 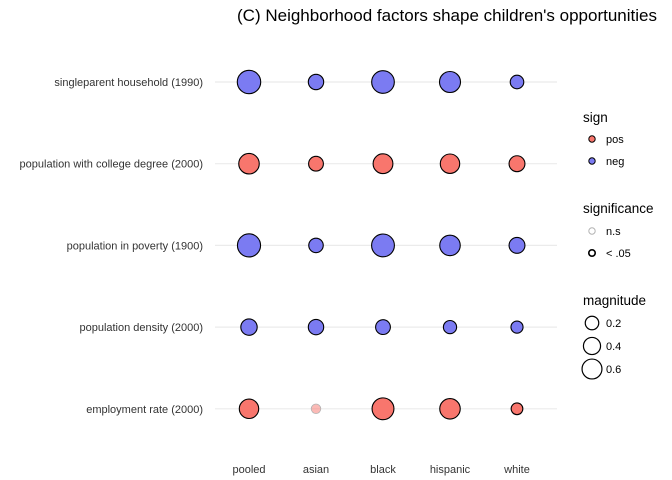 I want to click on legend-magnitude-label-0.4: 0.4, so click(x=613, y=347).